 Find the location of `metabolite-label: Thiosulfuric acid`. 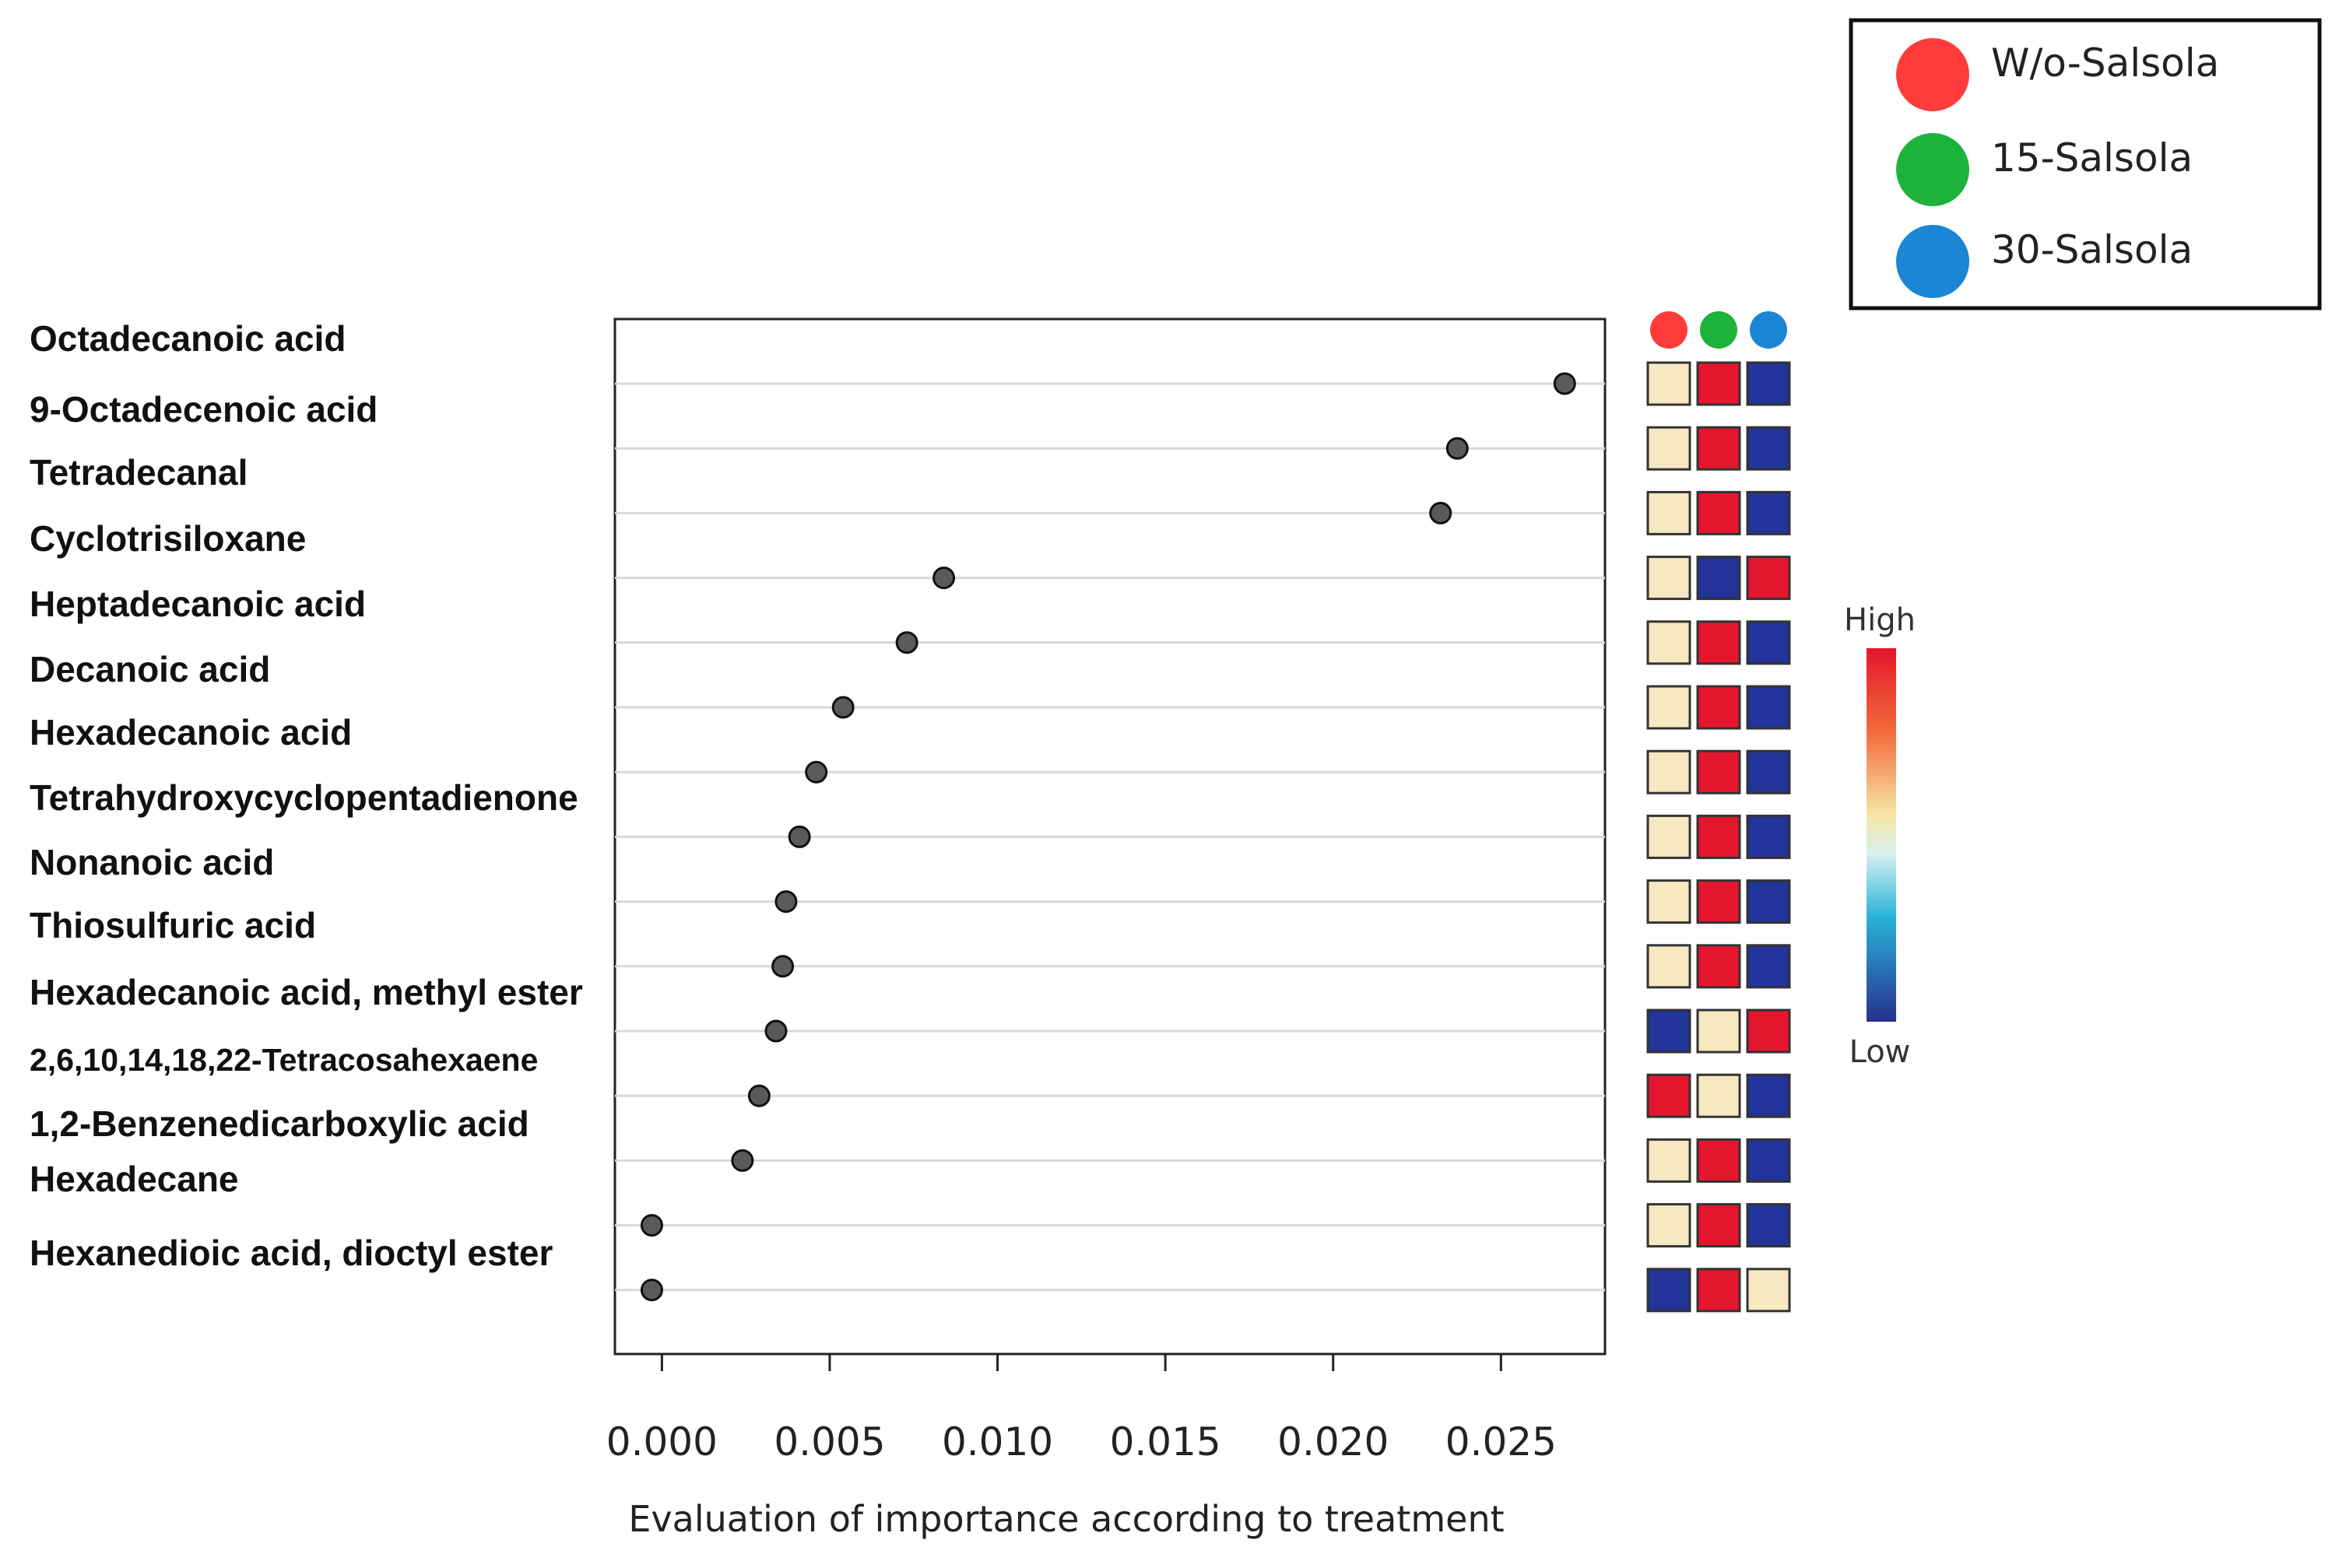

metabolite-label: Thiosulfuric acid is located at coordinates (173, 925).